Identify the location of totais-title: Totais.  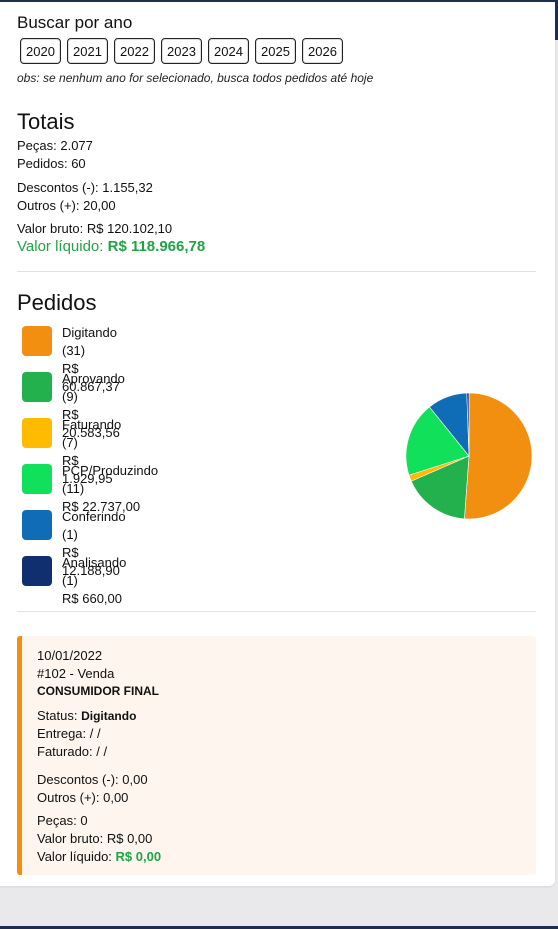
(46, 121).